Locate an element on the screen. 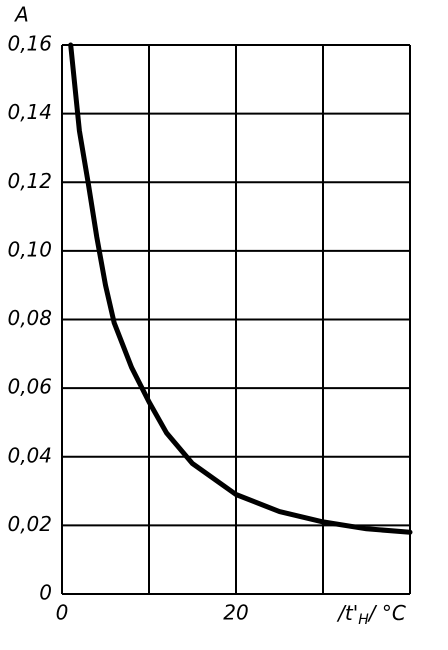 This screenshot has width=448, height=650. x-label-sub: H is located at coordinates (363, 620).